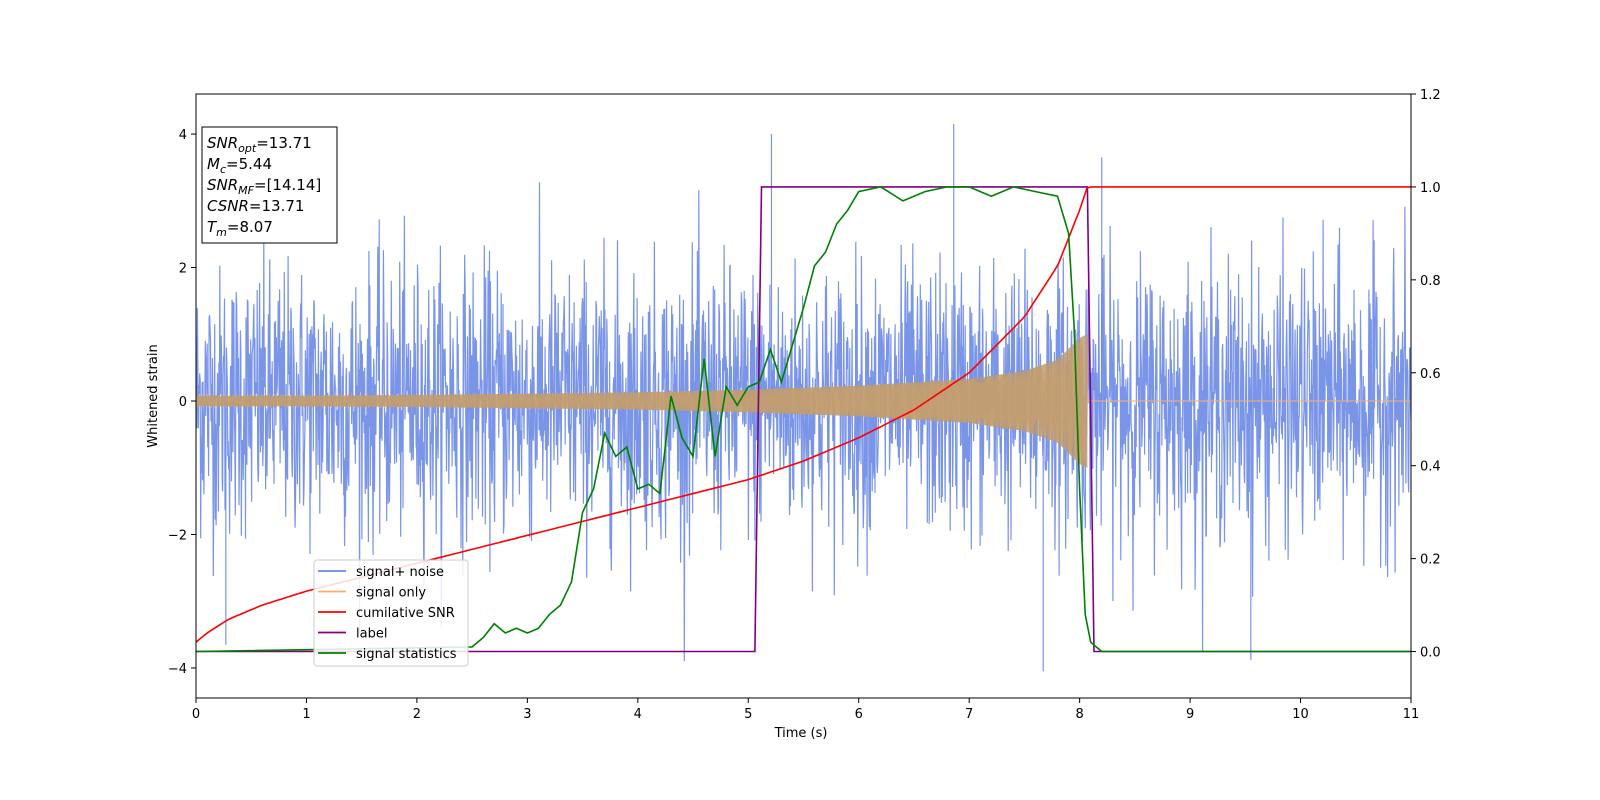 This screenshot has height=800, width=1600. What do you see at coordinates (259, 144) in the screenshot?
I see `annotation-line: SNRopt=13.71` at bounding box center [259, 144].